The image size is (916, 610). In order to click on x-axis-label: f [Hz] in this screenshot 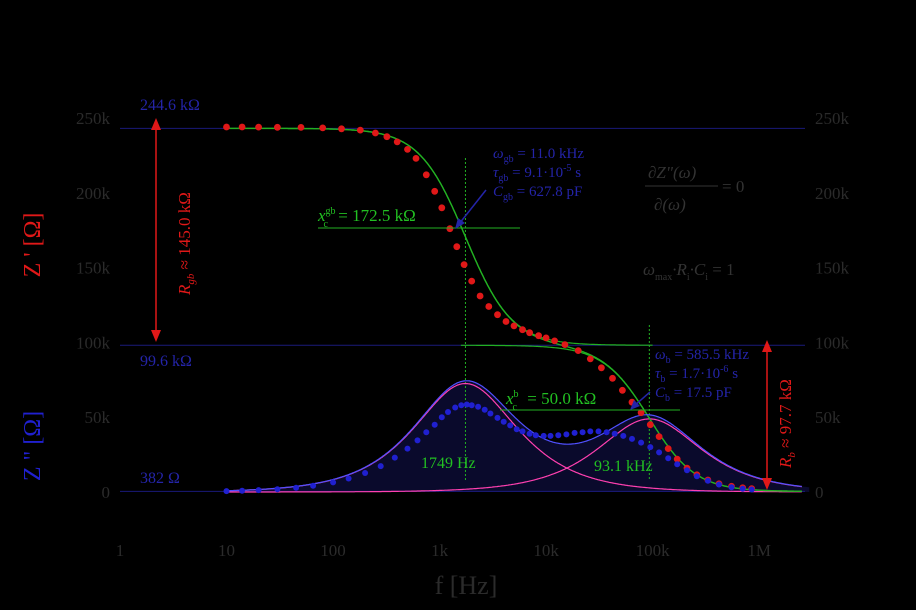, I will do `click(466, 585)`.